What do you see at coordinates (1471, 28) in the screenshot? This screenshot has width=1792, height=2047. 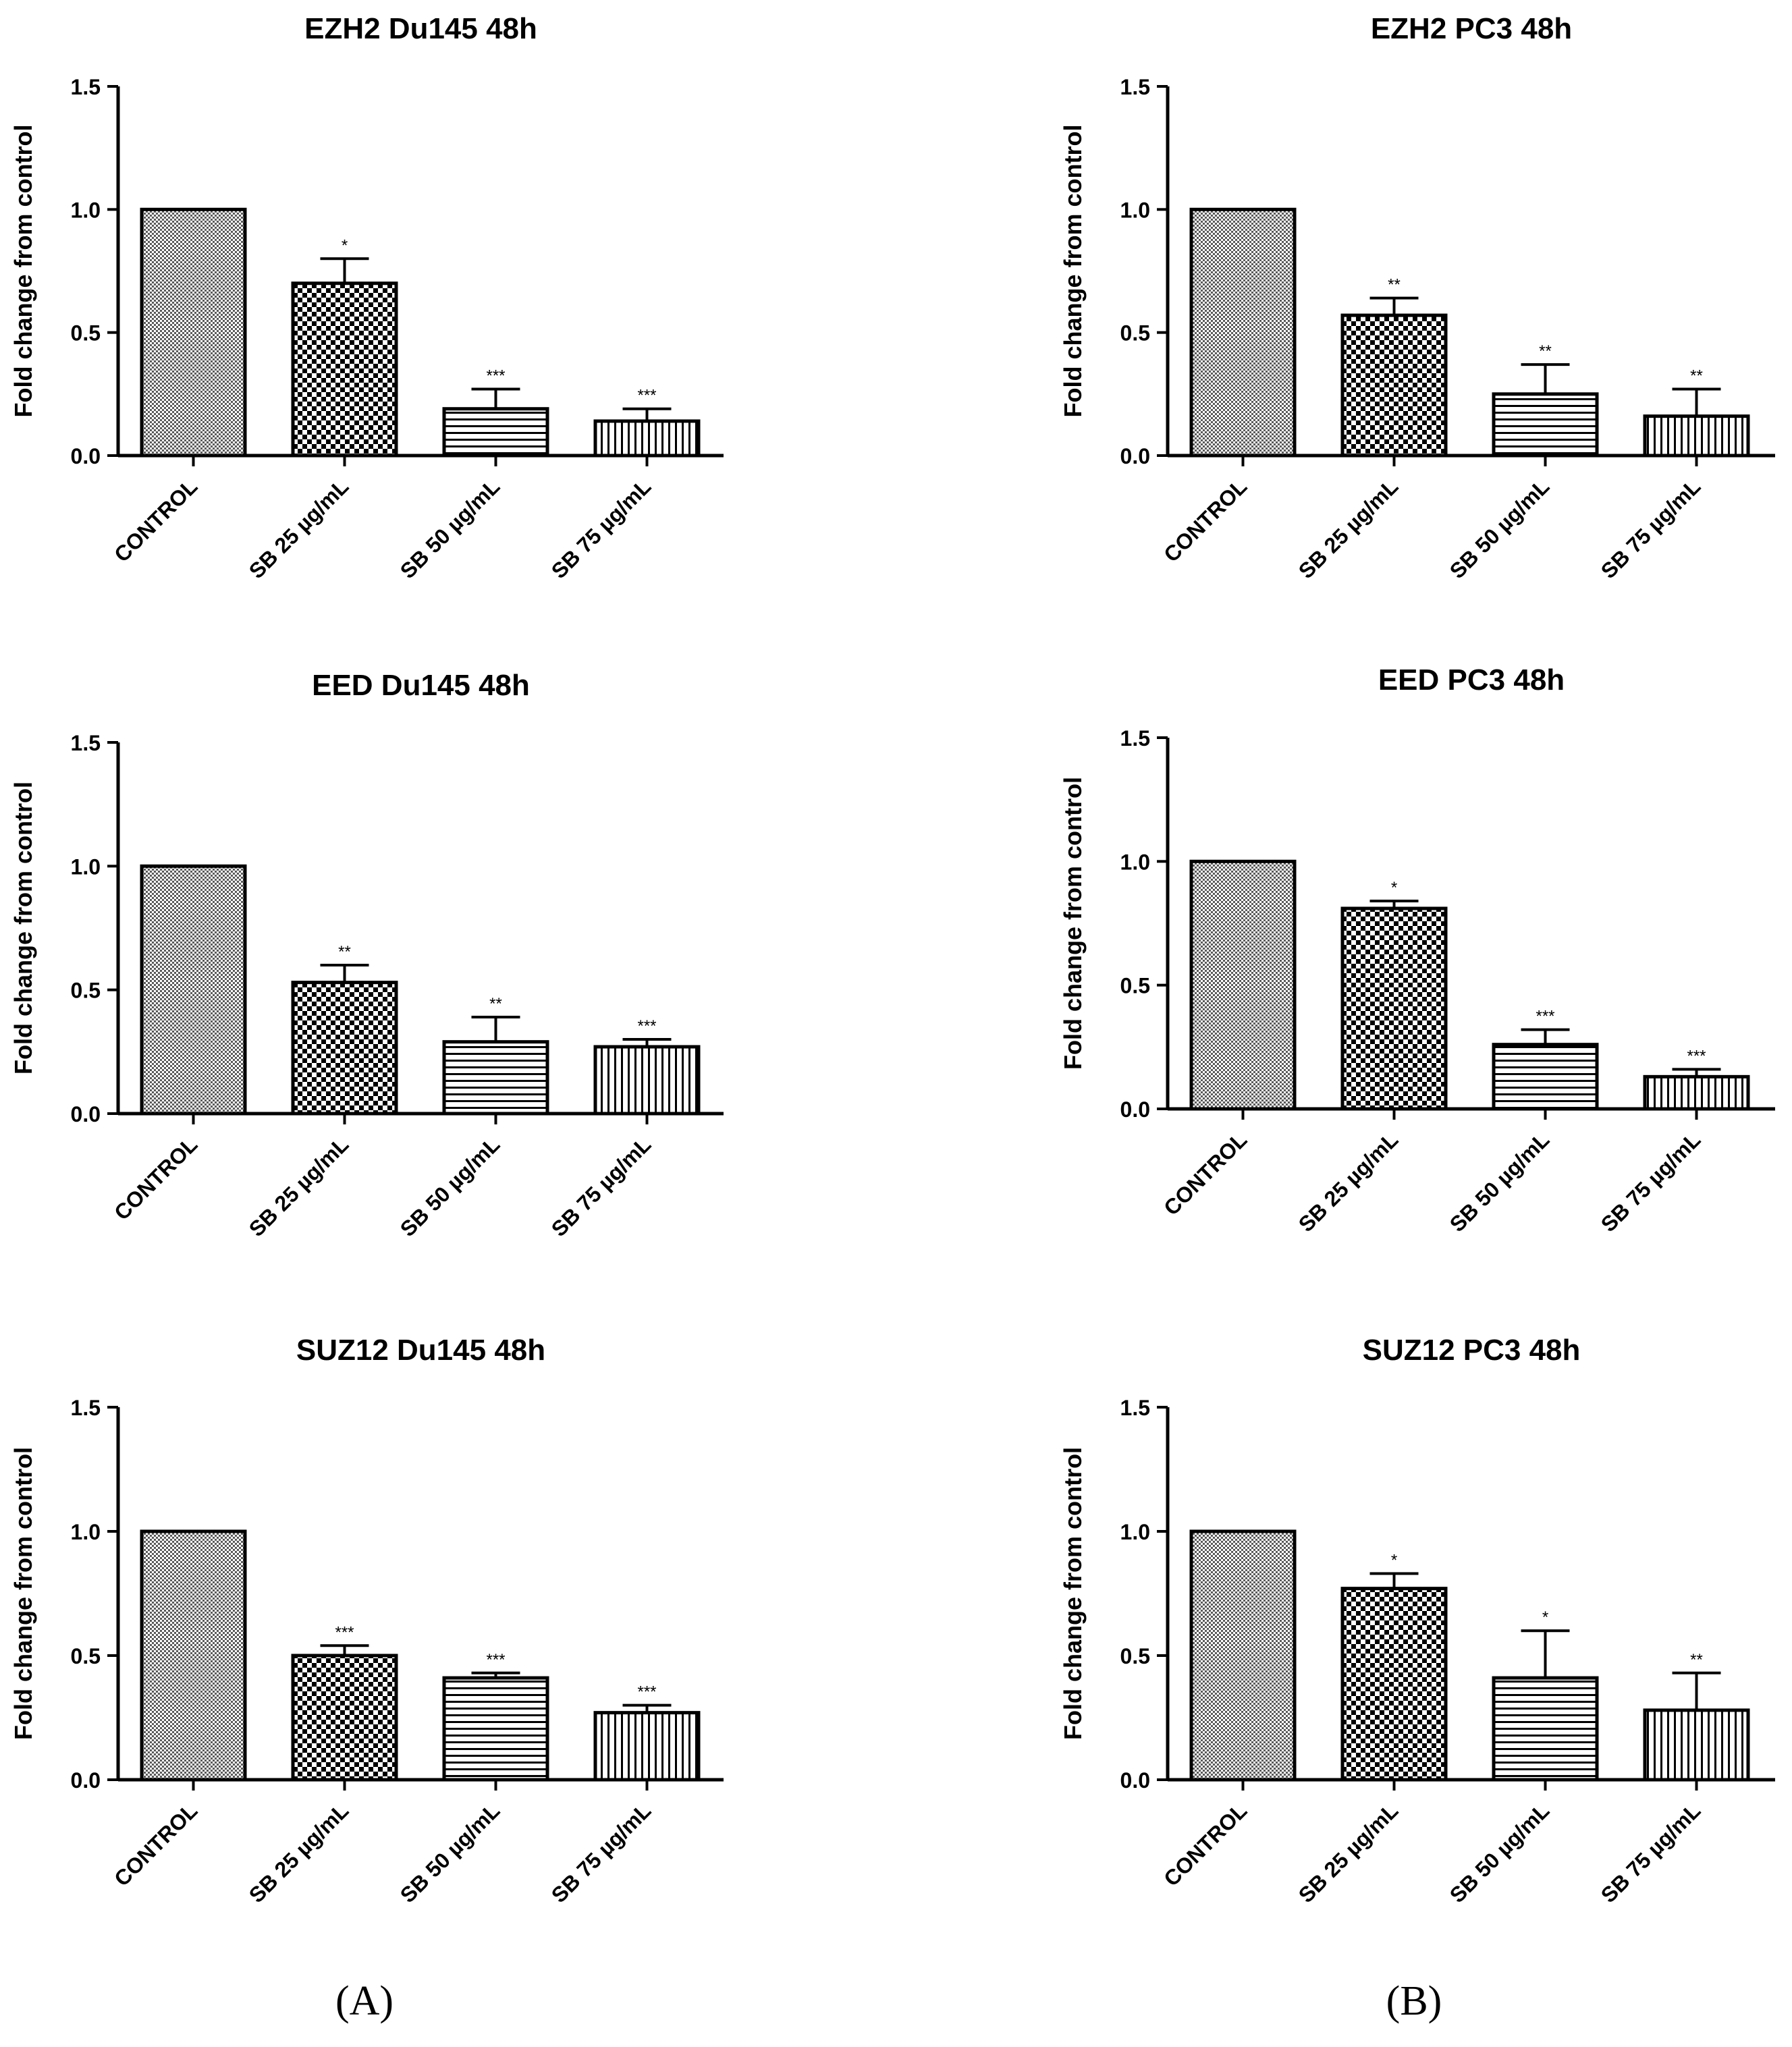 I see `chart-title: EZH2 PC3 48h` at bounding box center [1471, 28].